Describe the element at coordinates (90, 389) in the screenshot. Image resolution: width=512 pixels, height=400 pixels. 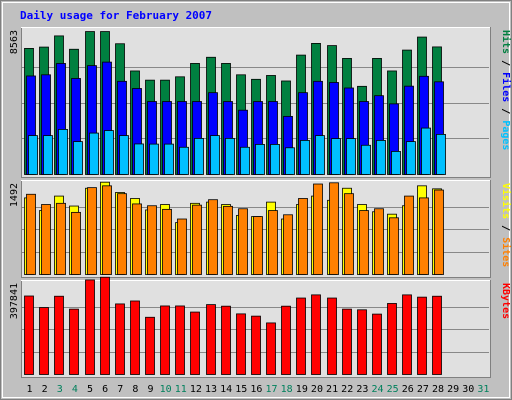
I see `x-tick-label-day-5: 5` at that location.